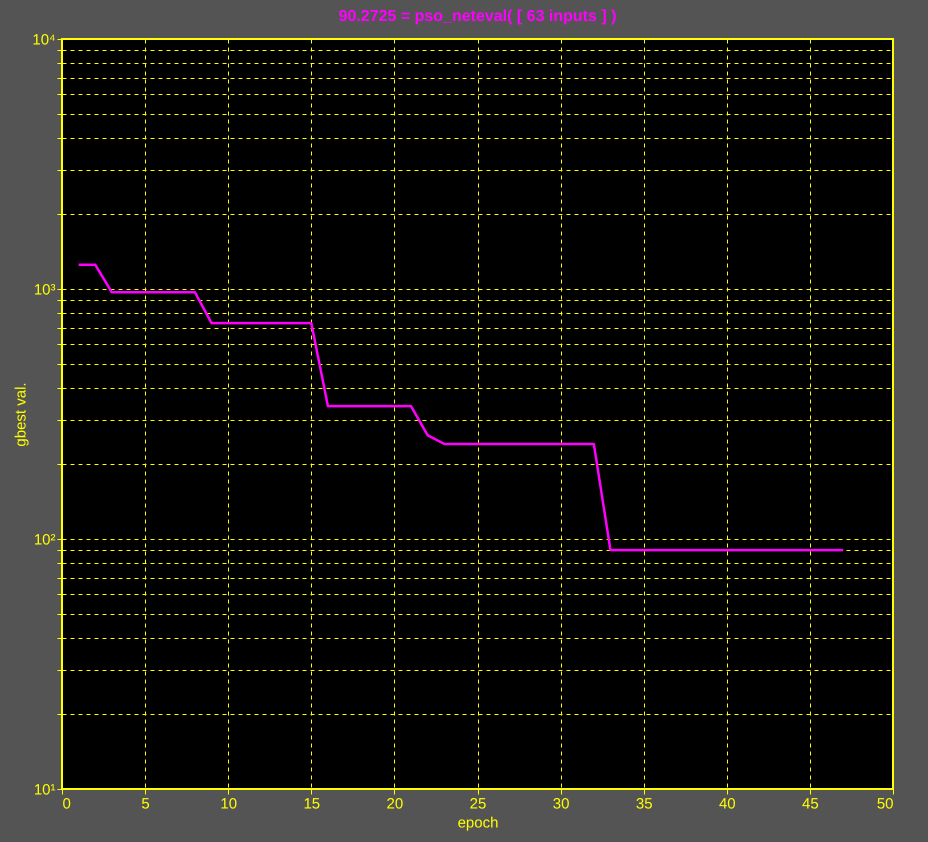 Image resolution: width=928 pixels, height=842 pixels. What do you see at coordinates (45, 290) in the screenshot?
I see `y-tick-label: 10³` at bounding box center [45, 290].